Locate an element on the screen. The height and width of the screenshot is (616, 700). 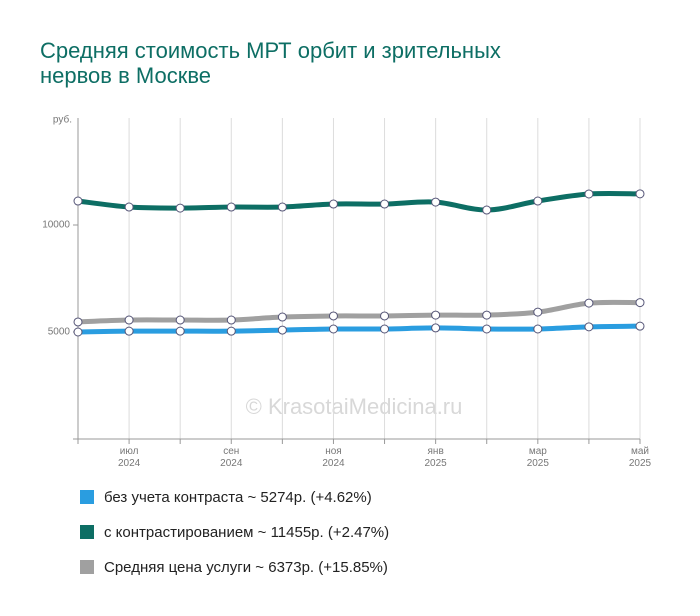
x-tick-label: янв 2025 is located at coordinates (436, 457).